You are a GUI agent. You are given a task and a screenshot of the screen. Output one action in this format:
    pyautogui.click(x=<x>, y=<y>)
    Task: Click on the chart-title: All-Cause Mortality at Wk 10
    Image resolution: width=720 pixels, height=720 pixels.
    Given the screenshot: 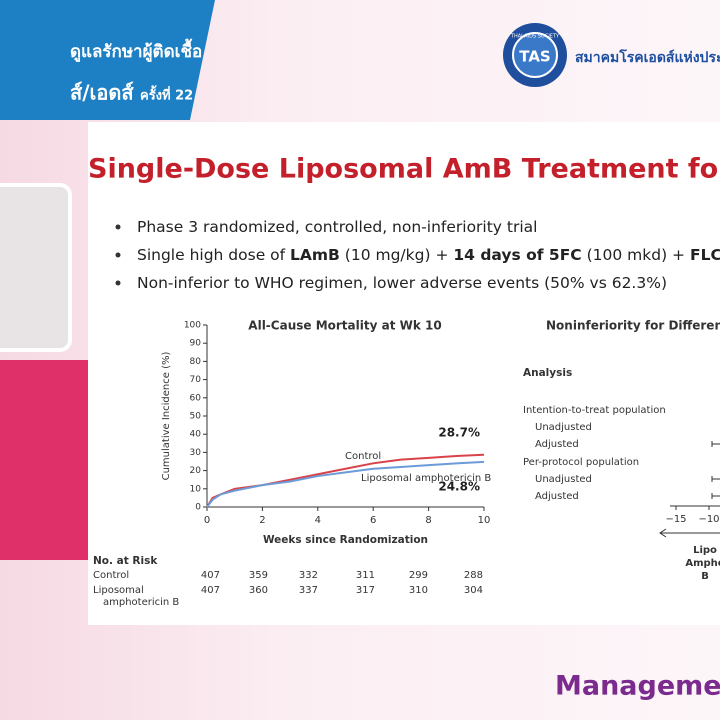 What is the action you would take?
    pyautogui.click(x=344, y=326)
    